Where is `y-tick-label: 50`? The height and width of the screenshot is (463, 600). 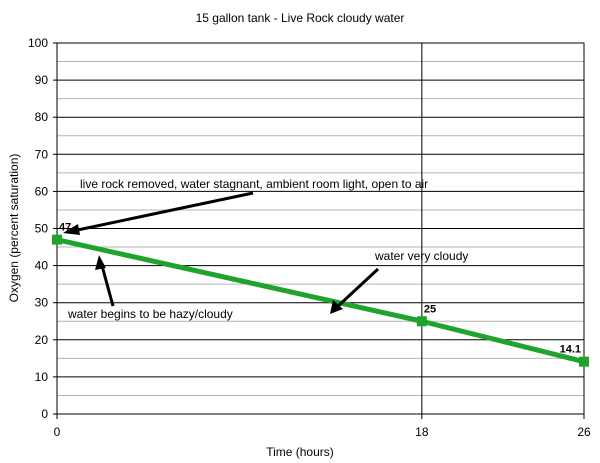
y-tick-label: 50 is located at coordinates (42, 229).